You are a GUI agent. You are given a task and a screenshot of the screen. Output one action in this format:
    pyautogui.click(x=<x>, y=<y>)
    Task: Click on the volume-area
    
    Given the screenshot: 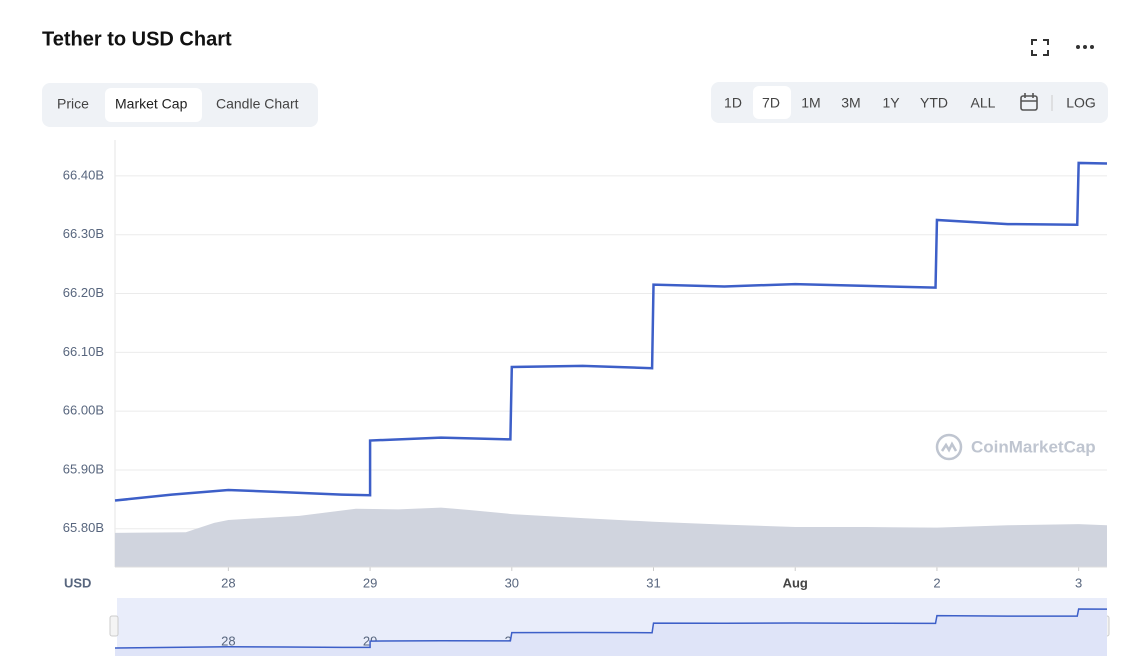 What is the action you would take?
    pyautogui.click(x=611, y=537)
    